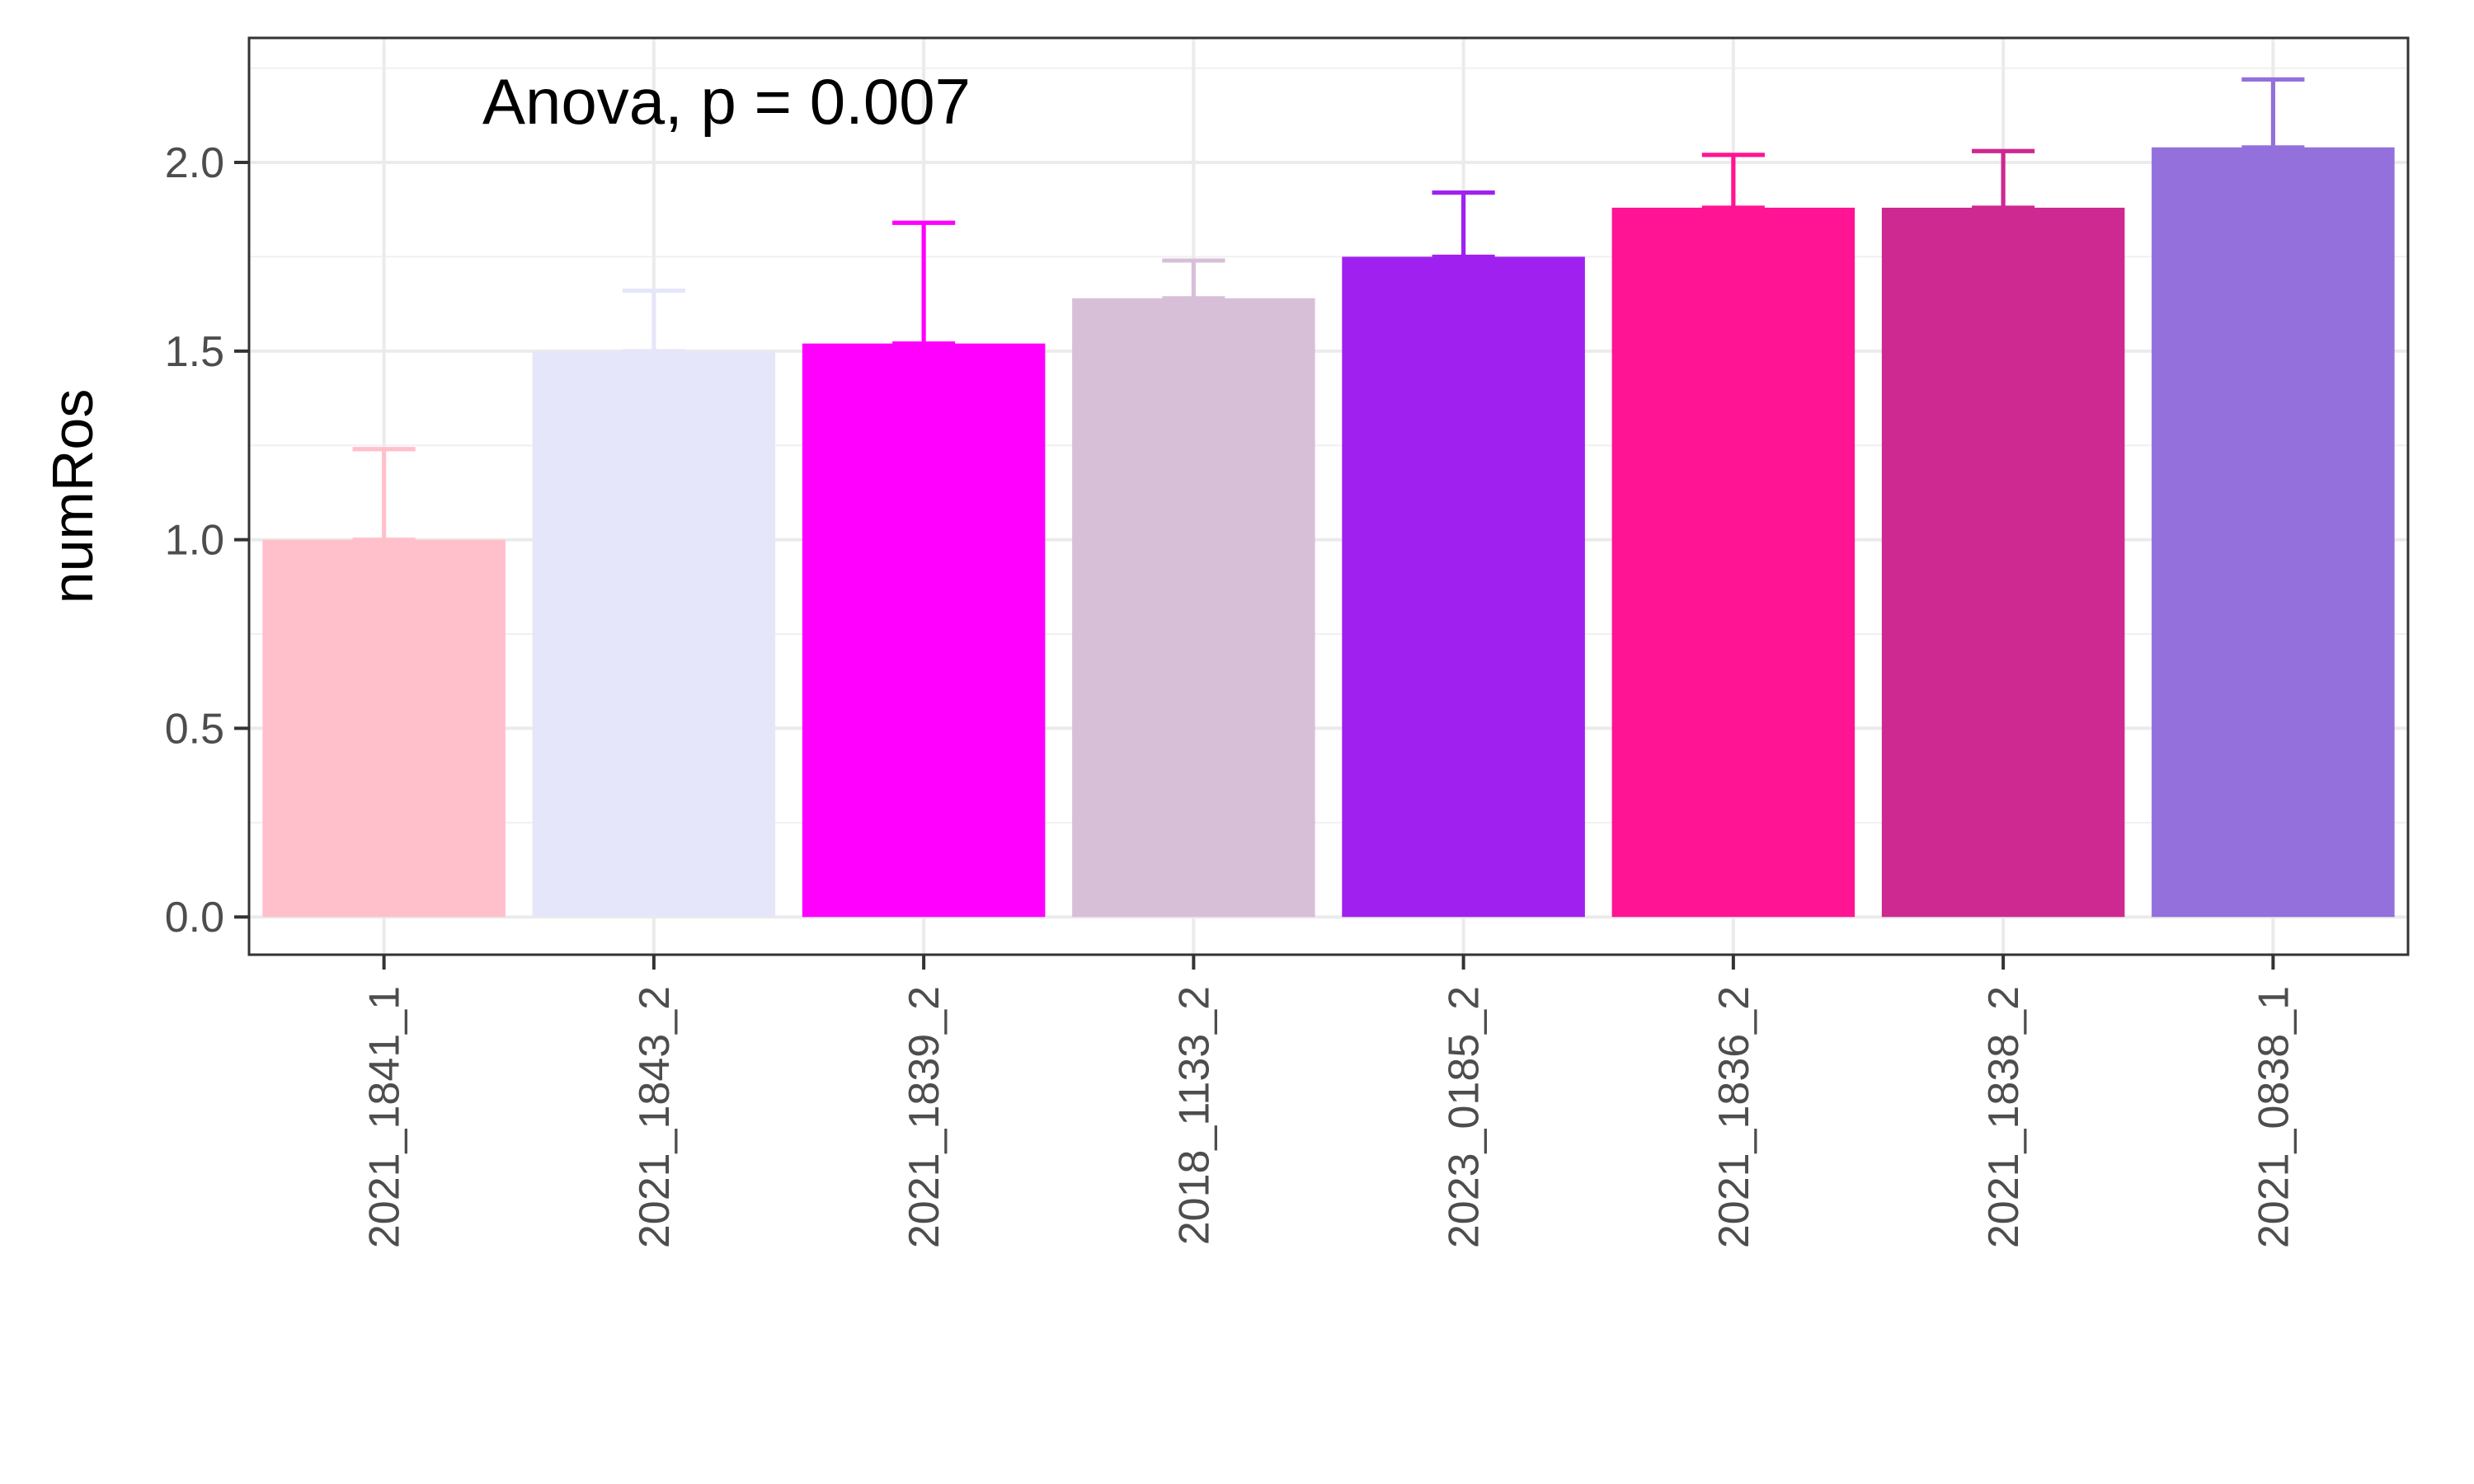 The image size is (2474, 1484). What do you see at coordinates (2274, 1117) in the screenshot?
I see `x-tick-label: 2021_0838_1` at bounding box center [2274, 1117].